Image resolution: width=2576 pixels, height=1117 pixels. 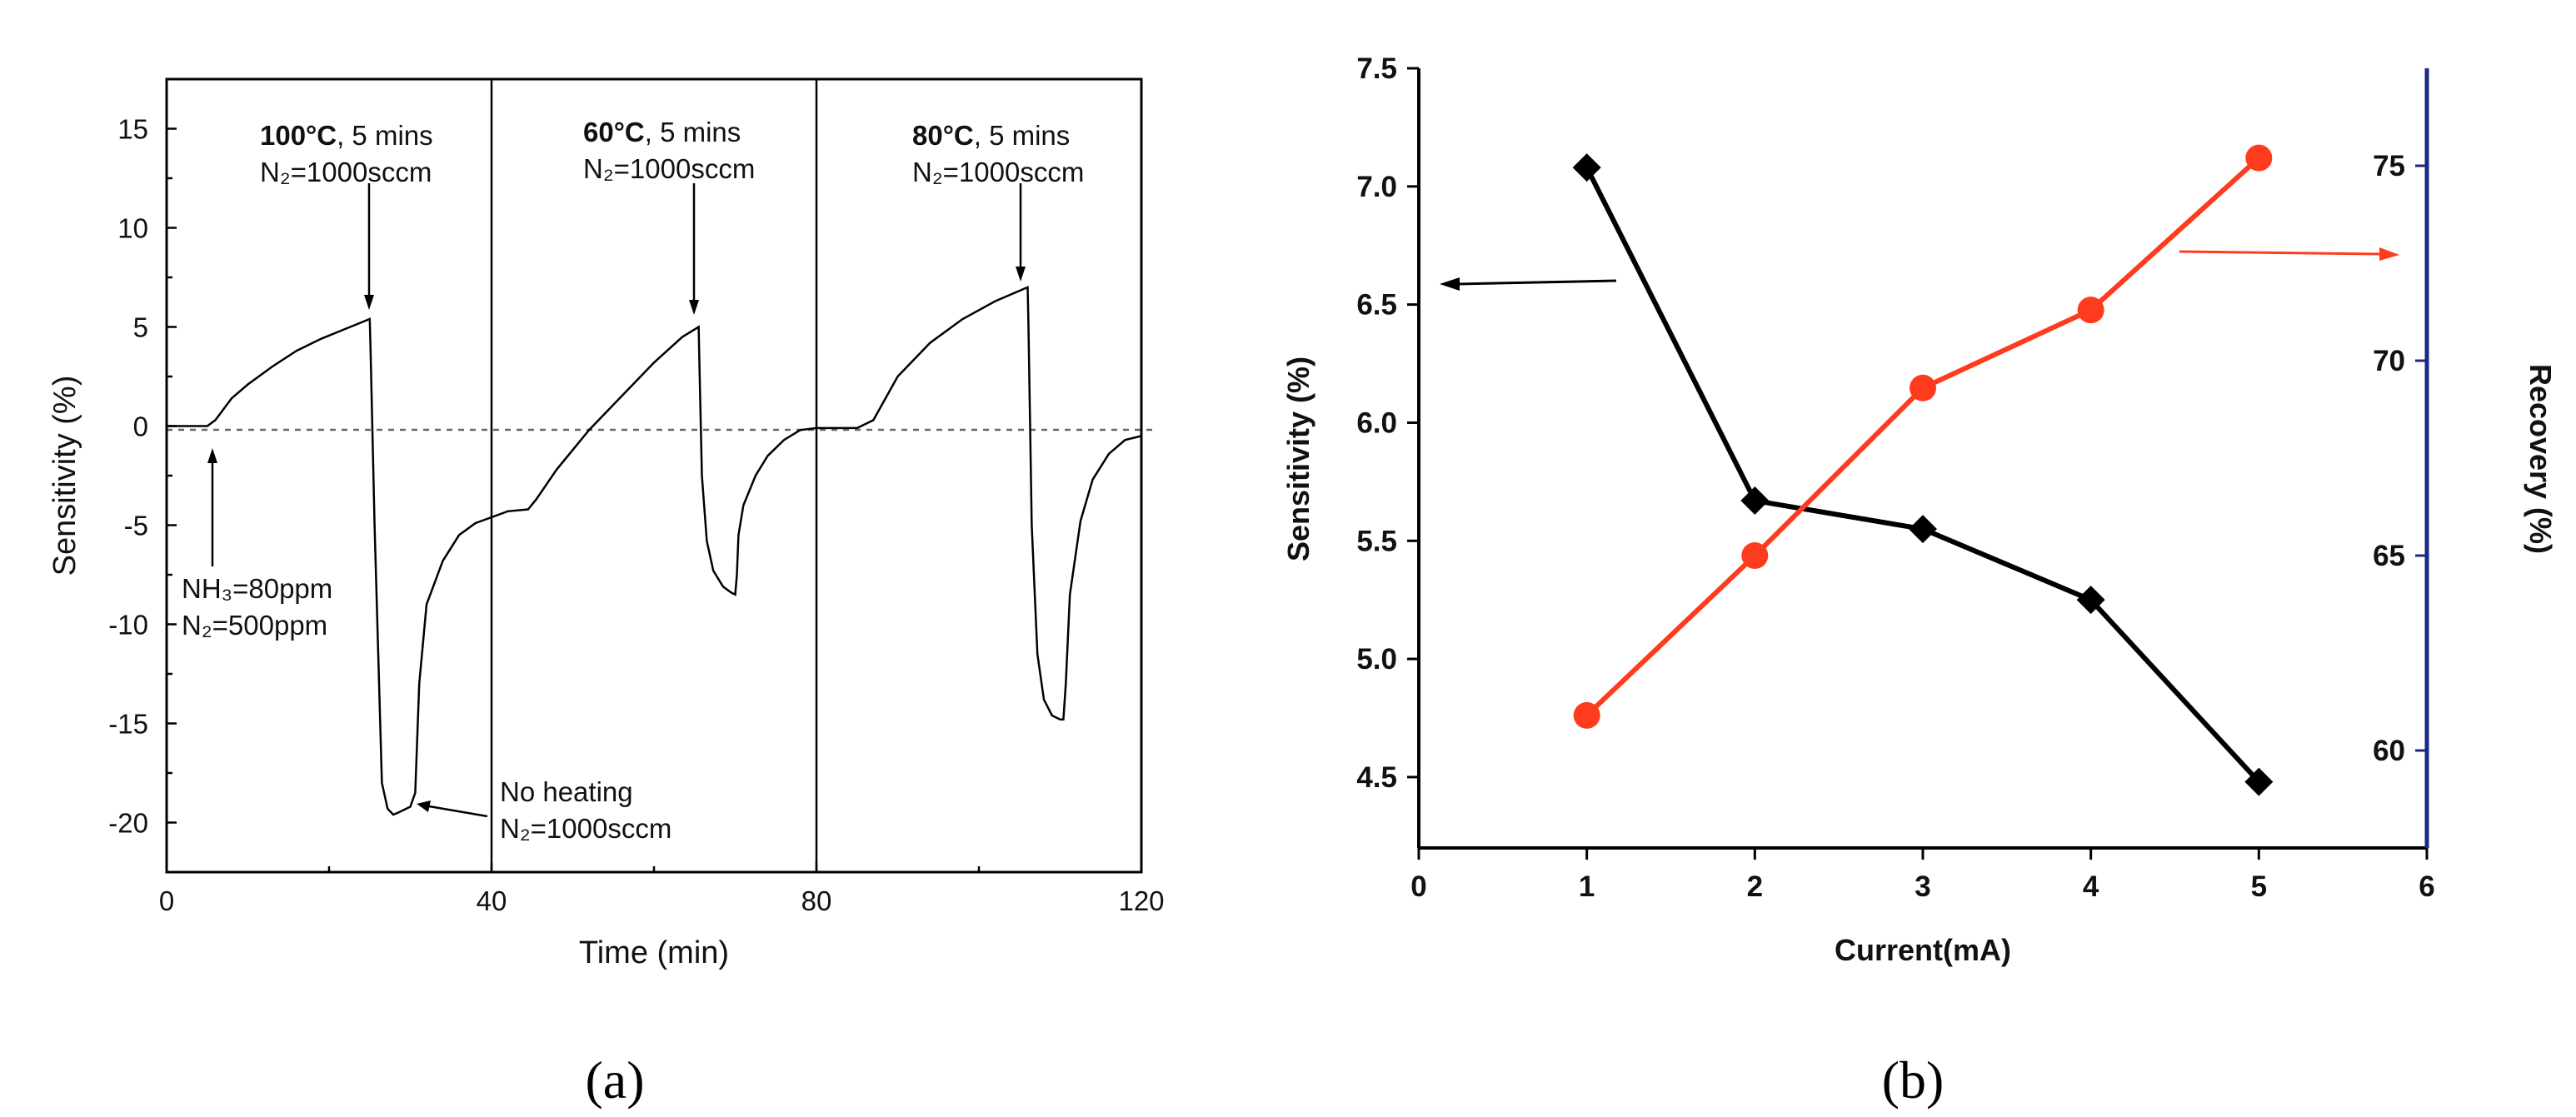 What do you see at coordinates (1537, 282) in the screenshot?
I see `sensitivity-axis-arrow-shaft` at bounding box center [1537, 282].